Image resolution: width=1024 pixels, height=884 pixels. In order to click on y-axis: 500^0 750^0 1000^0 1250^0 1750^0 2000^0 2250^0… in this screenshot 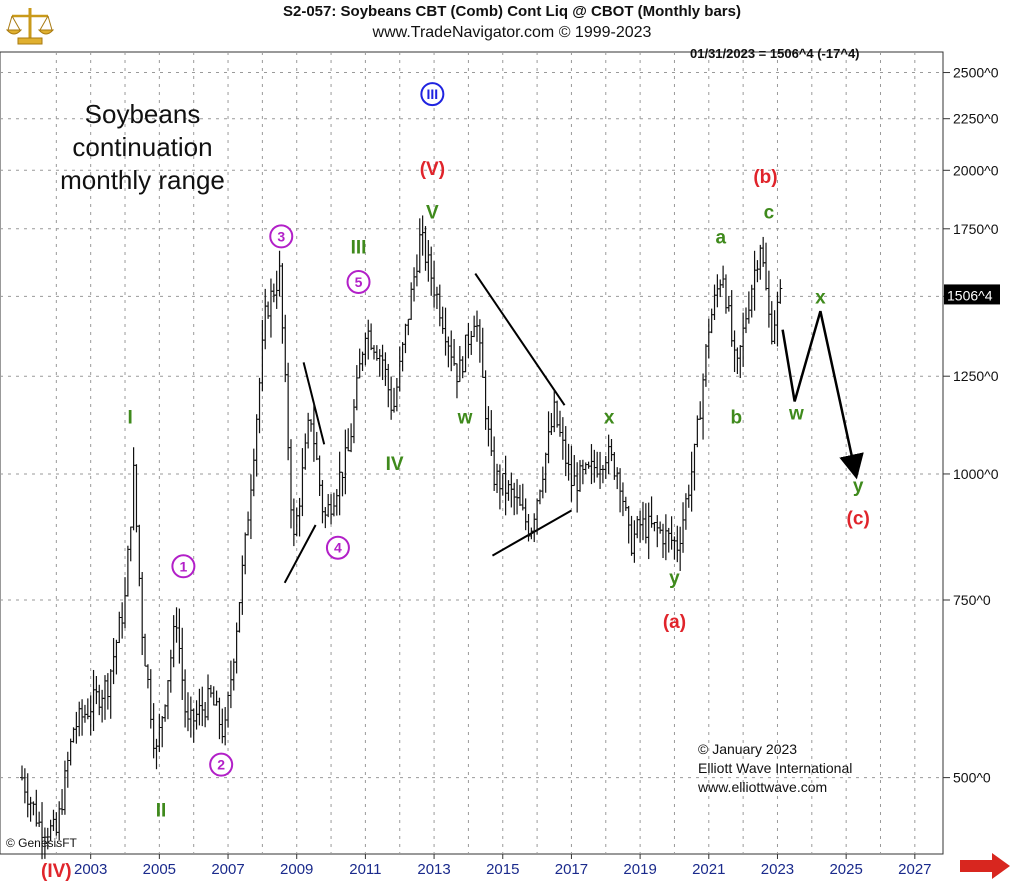, I will do `click(971, 425)`.